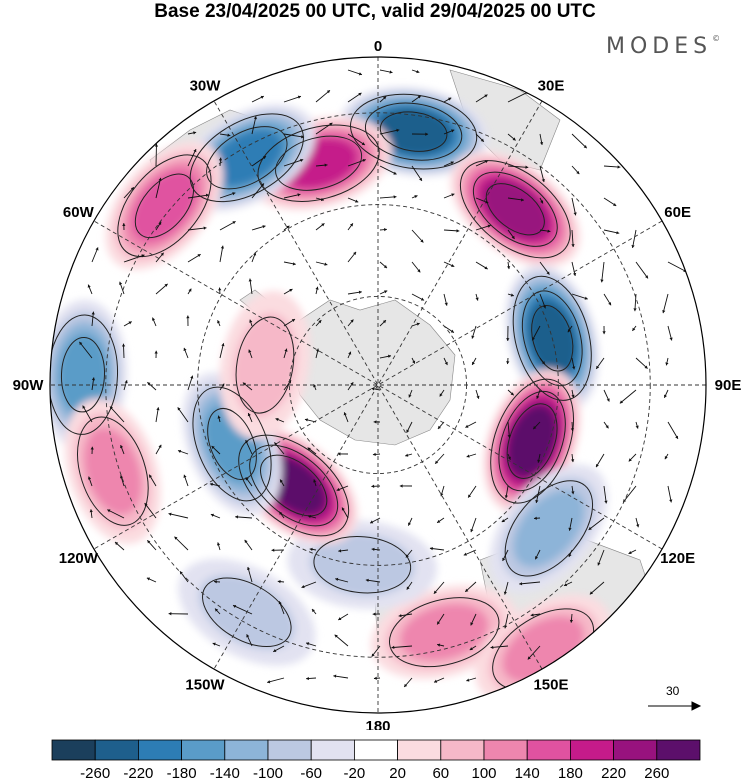 The height and width of the screenshot is (783, 750). Describe the element at coordinates (268, 773) in the screenshot. I see `colorbar-tick-label: -100` at that location.